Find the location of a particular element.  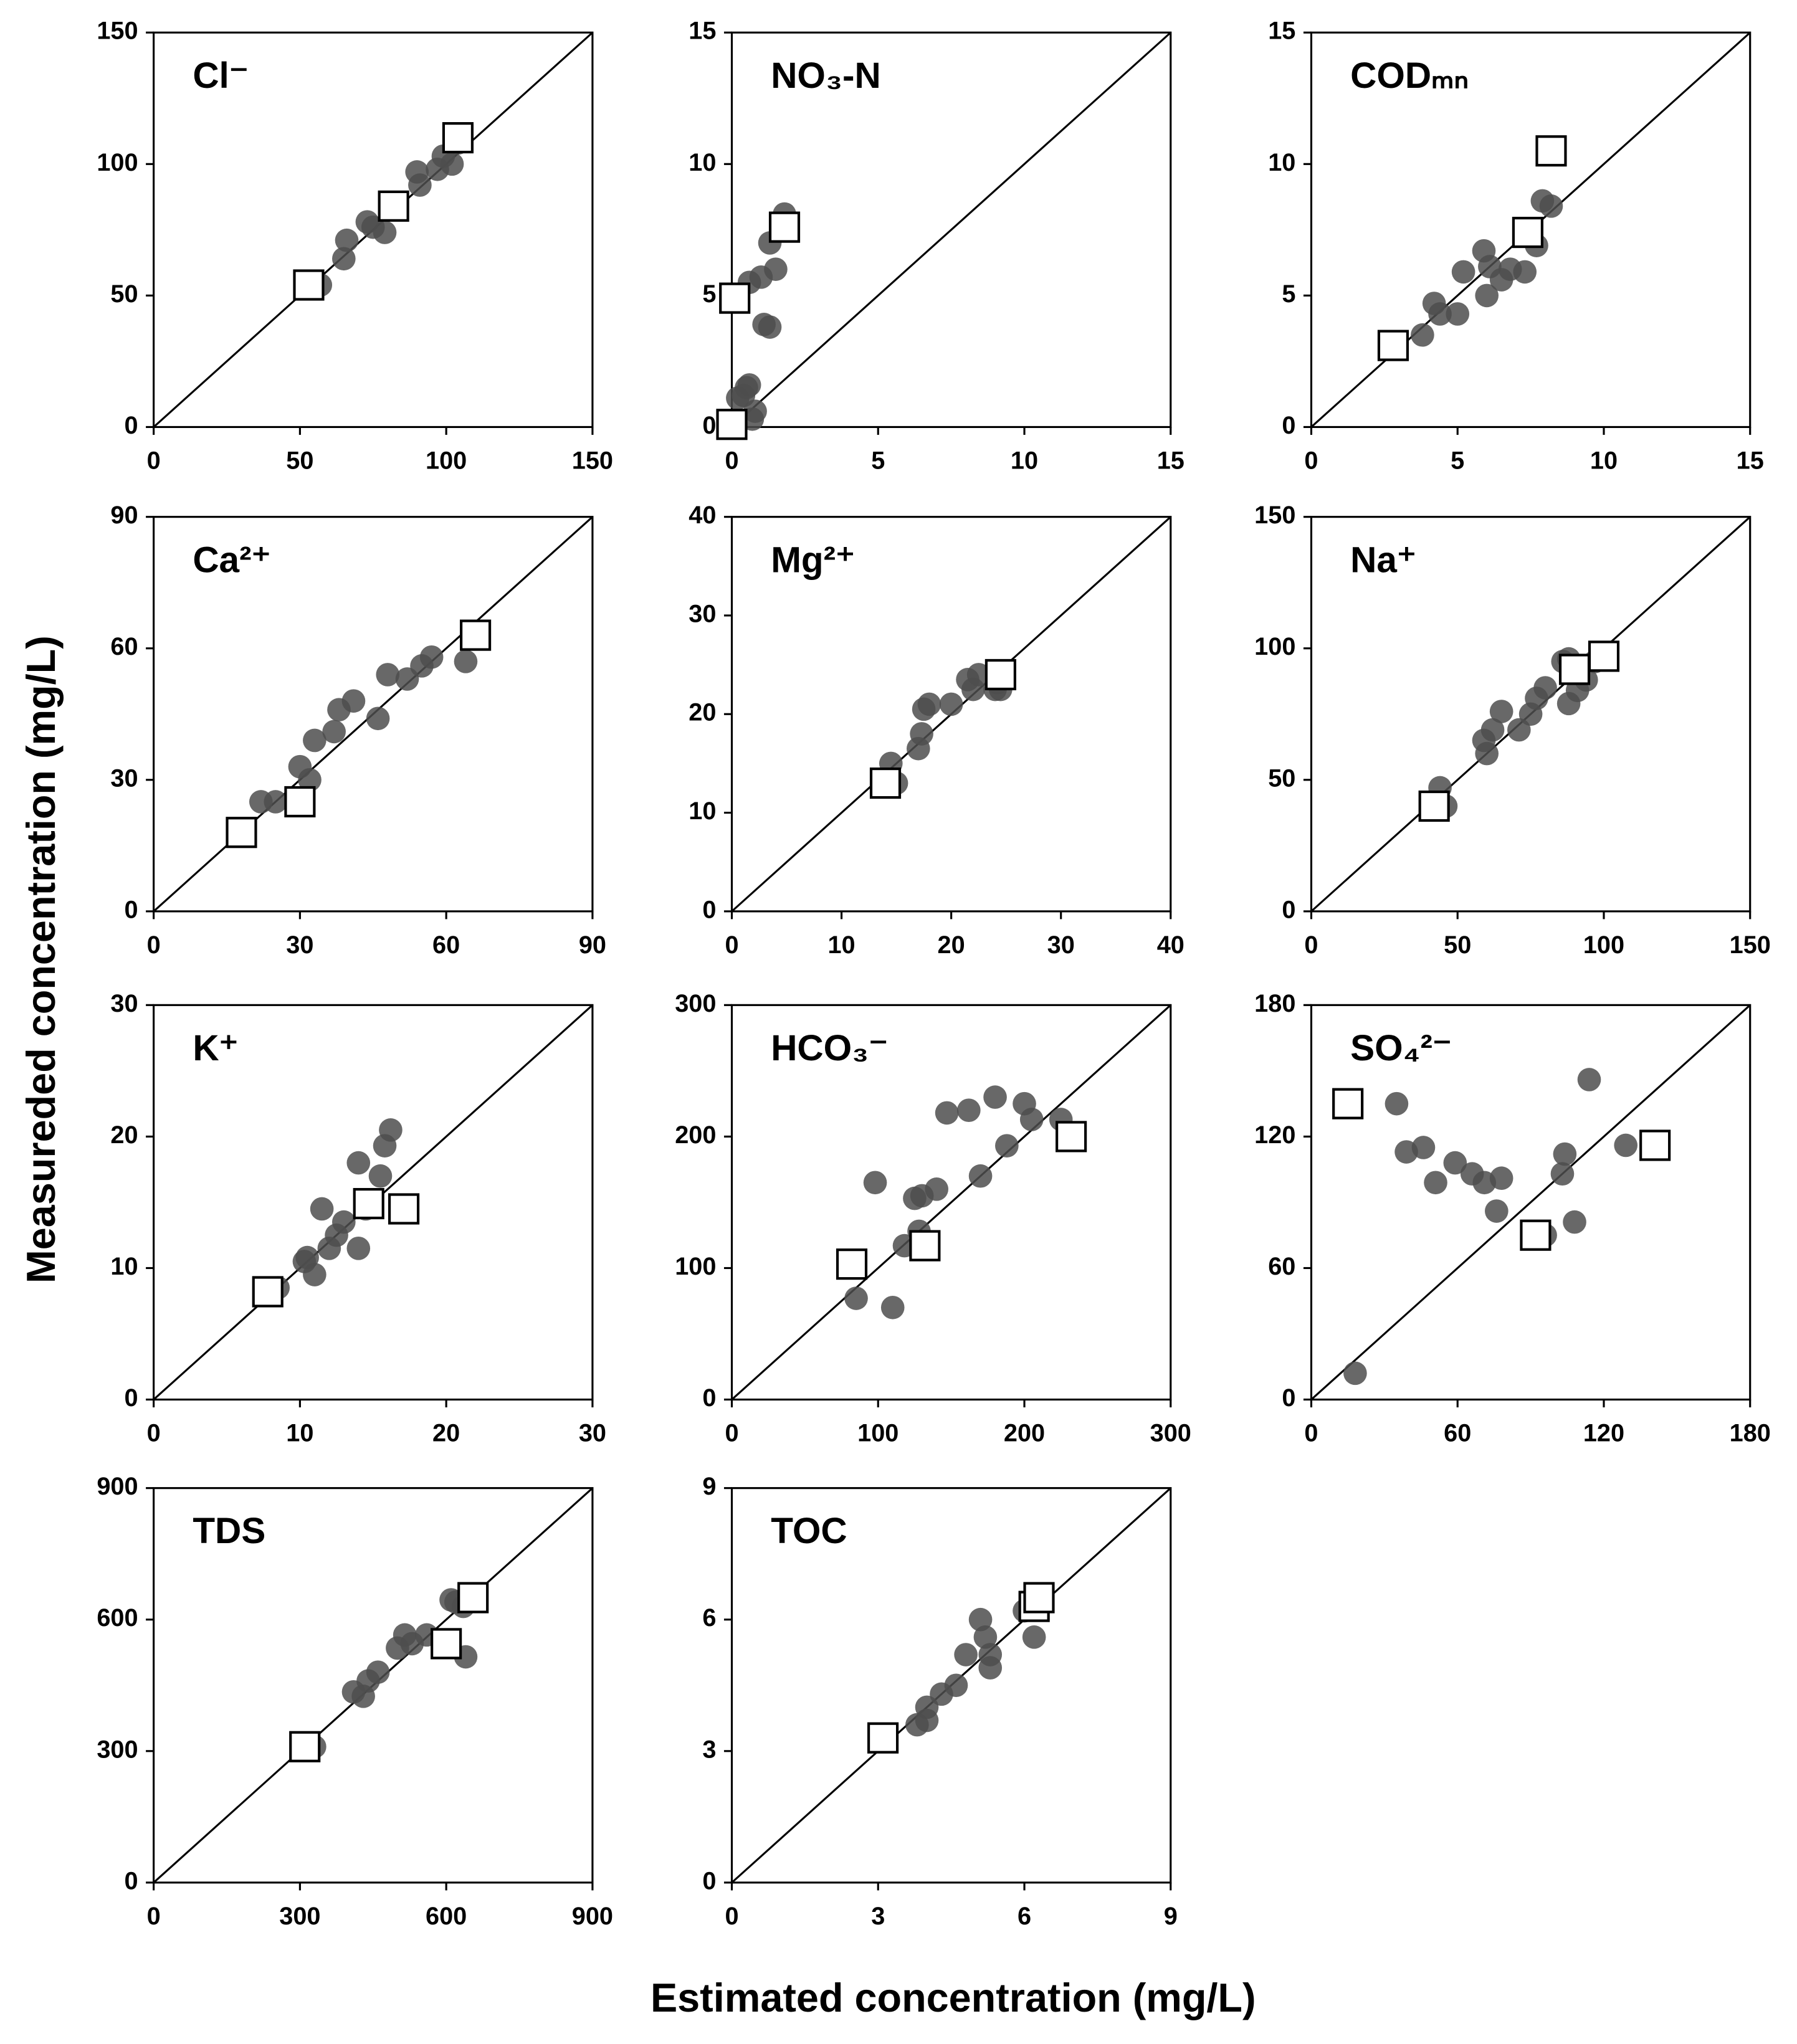

y-tick-label: 120 is located at coordinates (1274, 1135).